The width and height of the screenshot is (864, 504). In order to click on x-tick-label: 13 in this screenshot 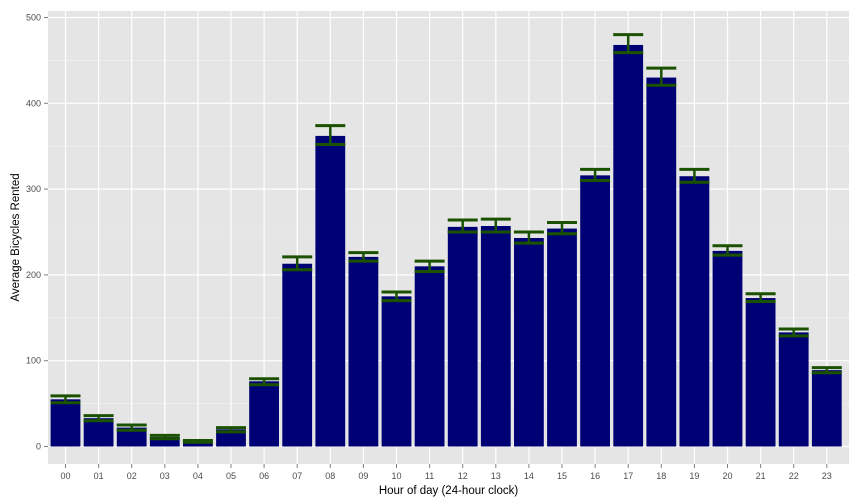, I will do `click(496, 476)`.